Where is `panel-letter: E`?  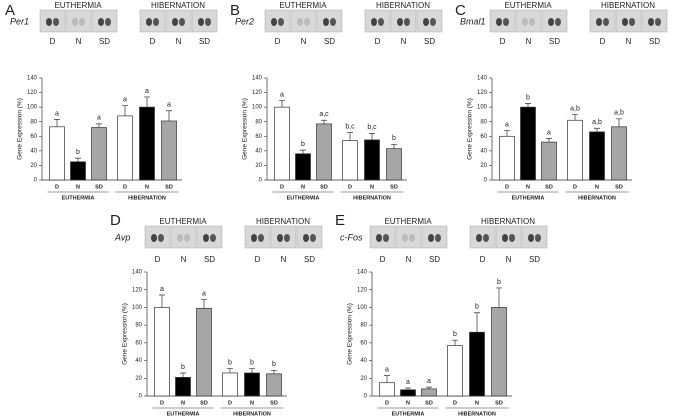
panel-letter: E is located at coordinates (340, 220).